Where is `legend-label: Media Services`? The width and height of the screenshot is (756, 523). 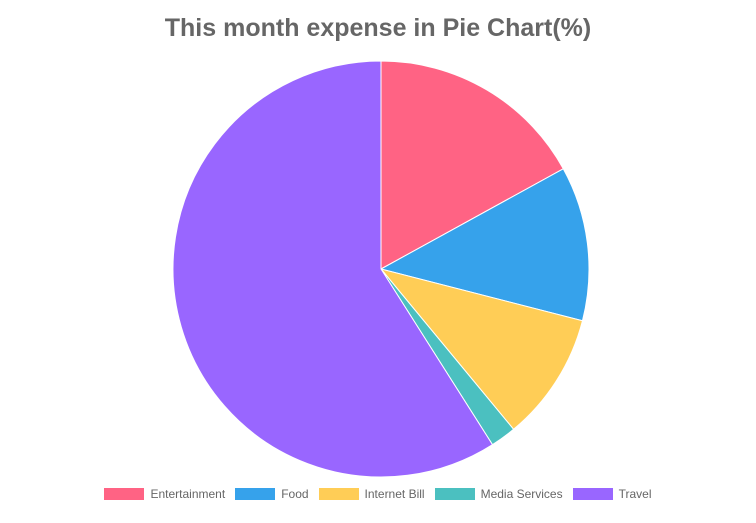
legend-label: Media Services is located at coordinates (521, 494).